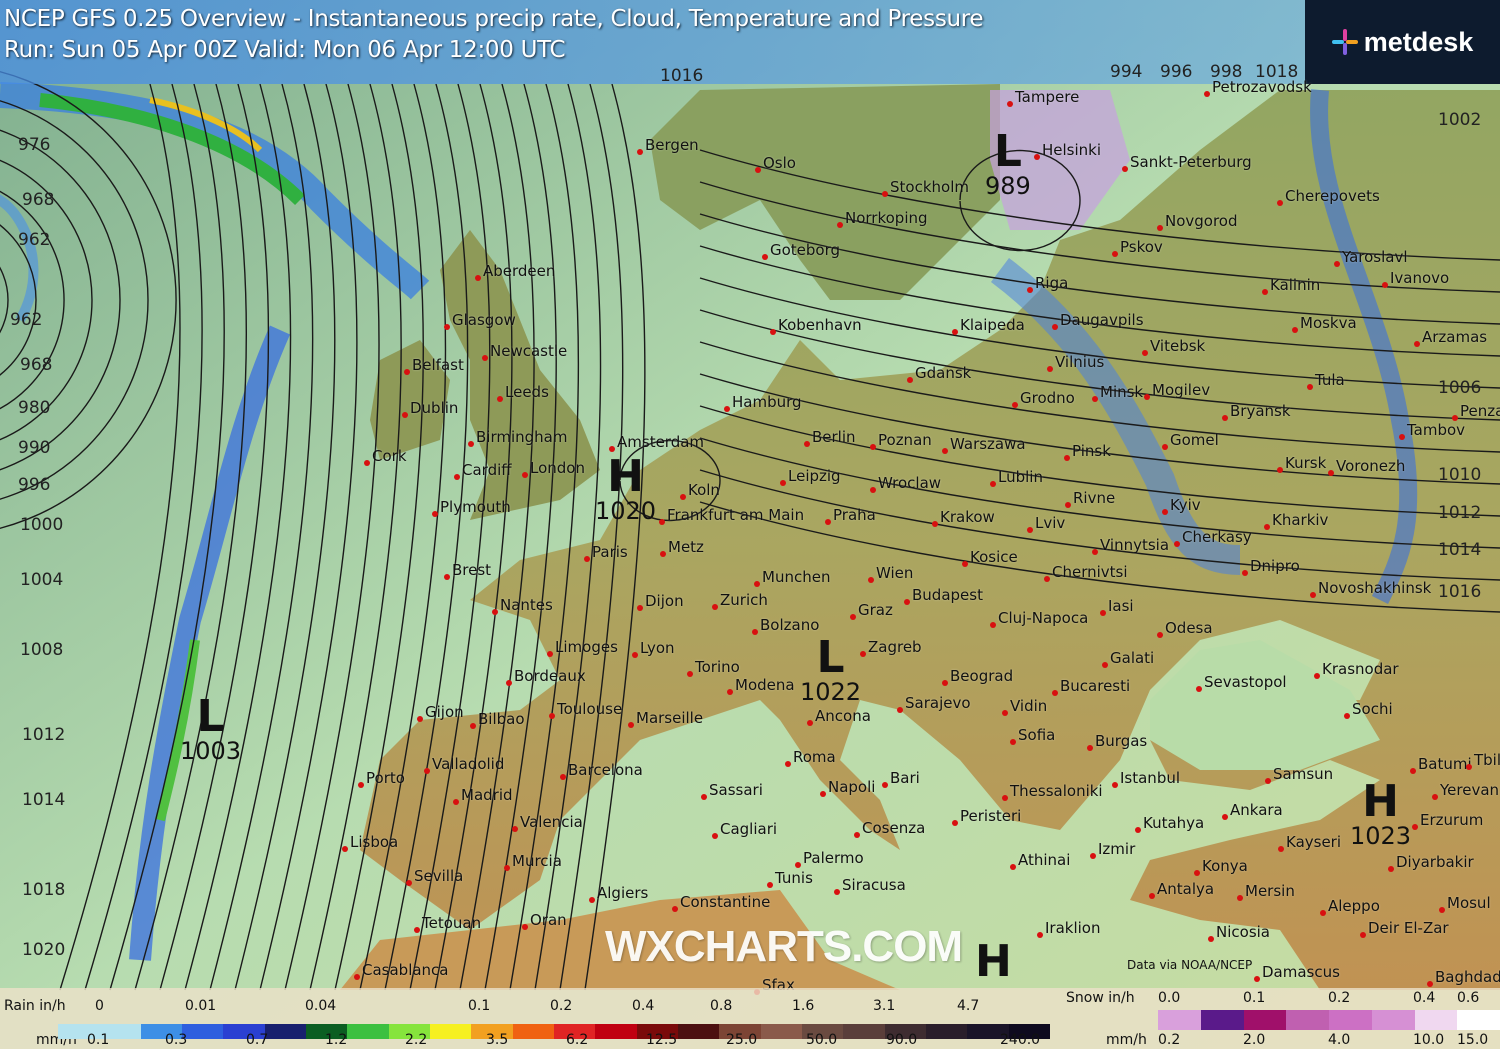  What do you see at coordinates (374, 842) in the screenshot?
I see `city-label: Lisboa` at bounding box center [374, 842].